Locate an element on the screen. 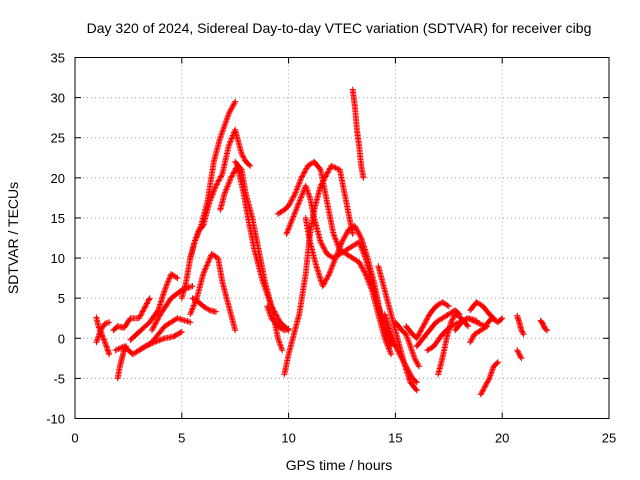 The width and height of the screenshot is (640, 480). x-tick-label: 20 is located at coordinates (502, 438).